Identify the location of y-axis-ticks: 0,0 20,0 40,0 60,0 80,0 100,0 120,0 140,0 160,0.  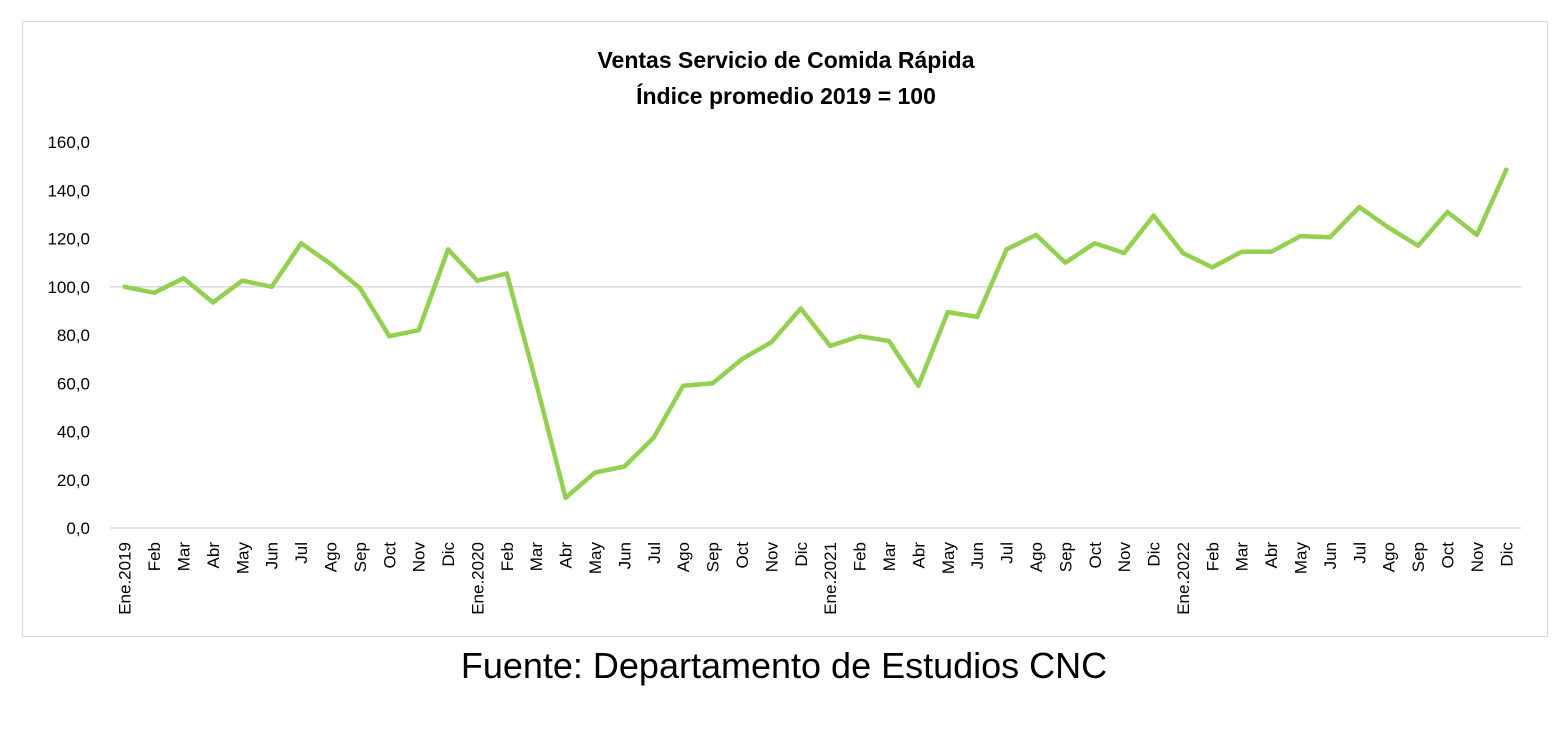
(68, 335).